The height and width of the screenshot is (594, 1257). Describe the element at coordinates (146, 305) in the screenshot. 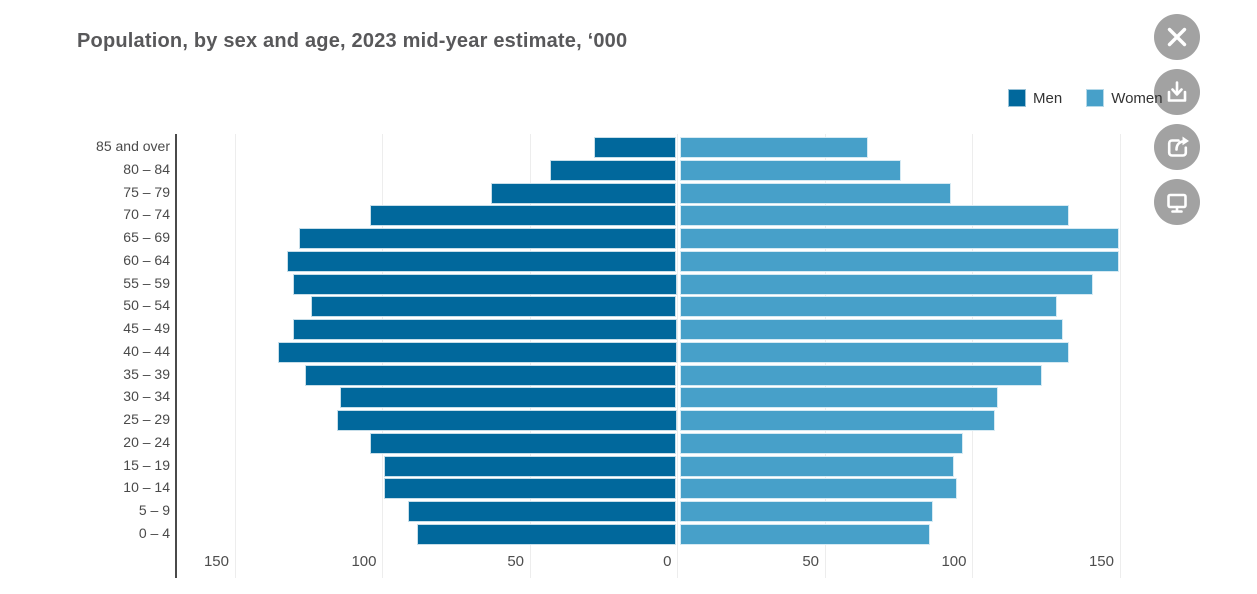

I see `y-axis-label: 50 – 54` at that location.